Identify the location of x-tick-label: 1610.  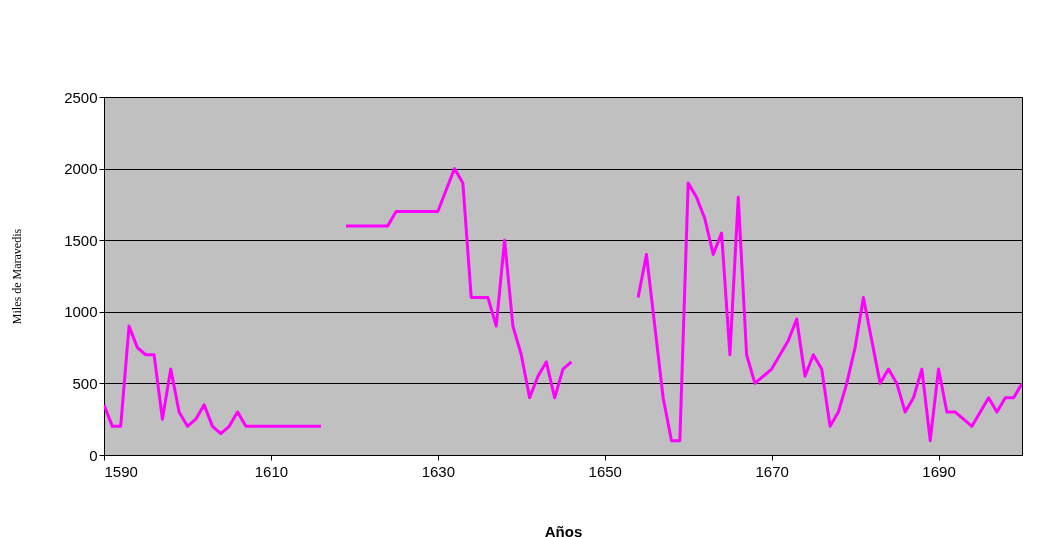
(271, 471).